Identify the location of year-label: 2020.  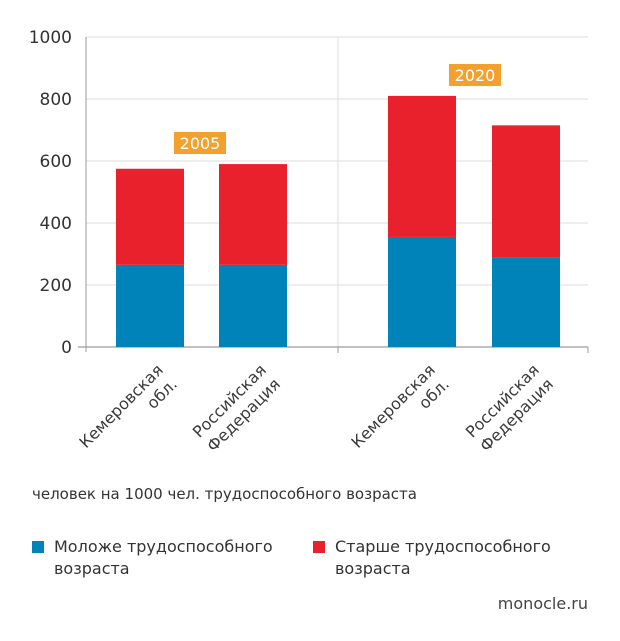
(475, 75).